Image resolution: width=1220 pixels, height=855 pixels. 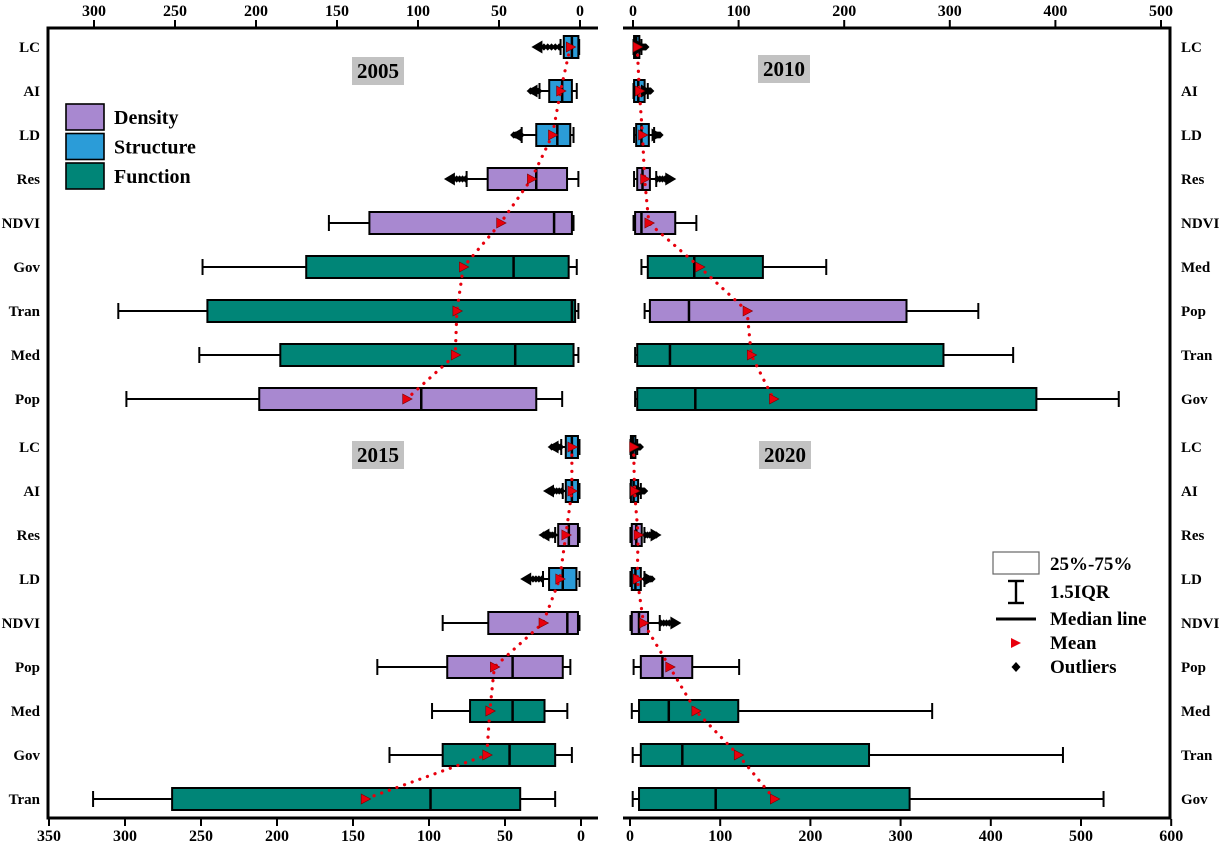 What do you see at coordinates (739, 755) in the screenshot?
I see `mean-marker-2020-Tran` at bounding box center [739, 755].